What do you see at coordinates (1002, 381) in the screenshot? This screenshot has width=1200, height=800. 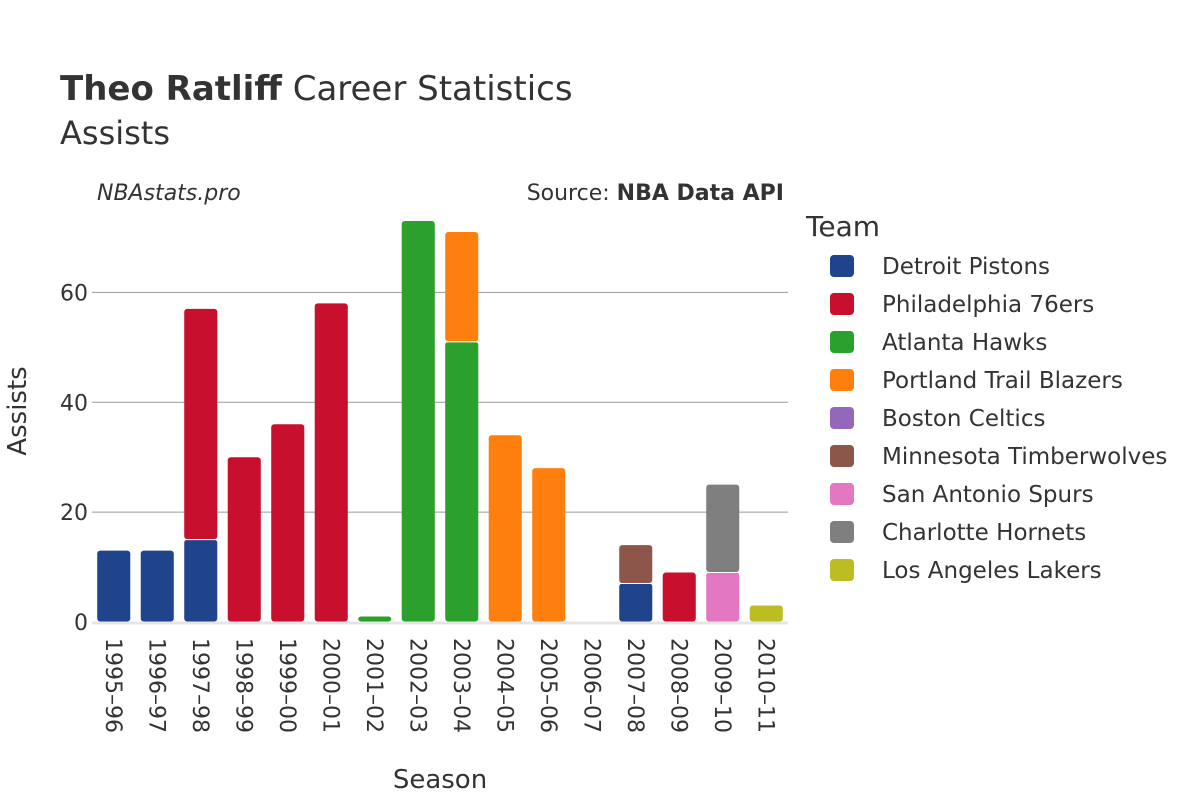 I see `legend-label: Portland Trail Blazers` at bounding box center [1002, 381].